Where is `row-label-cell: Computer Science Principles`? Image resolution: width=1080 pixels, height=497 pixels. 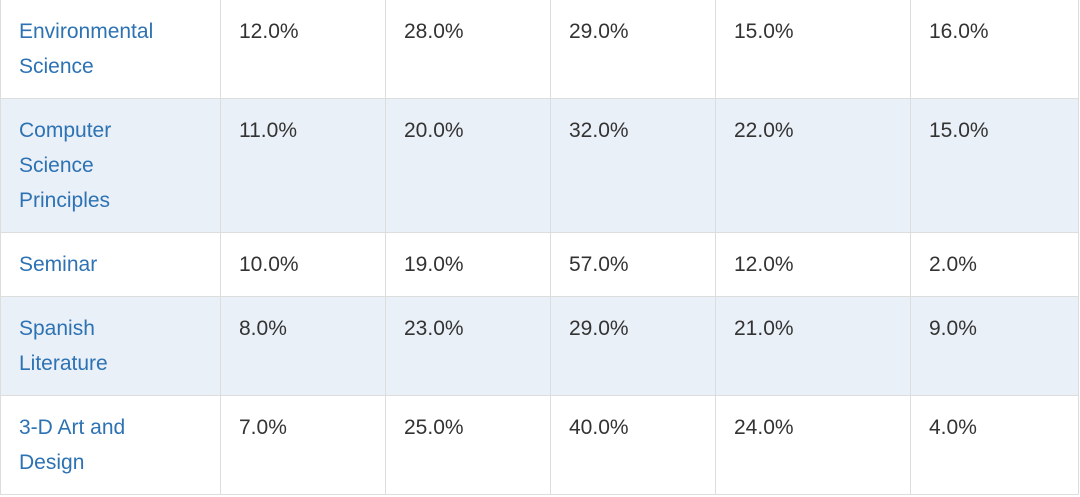
row-label-cell: Computer Science Principles is located at coordinates (110, 165).